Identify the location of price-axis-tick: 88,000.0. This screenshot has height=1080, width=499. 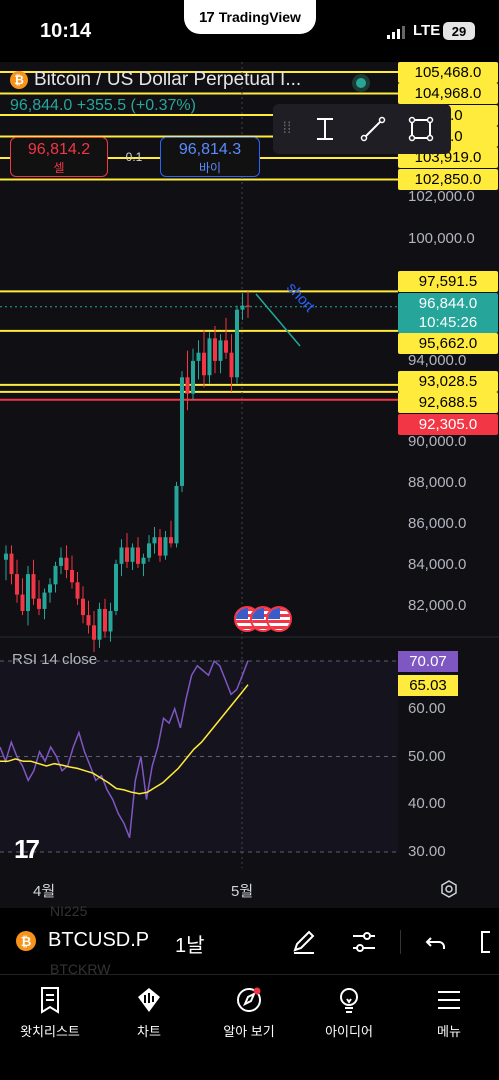
(437, 482).